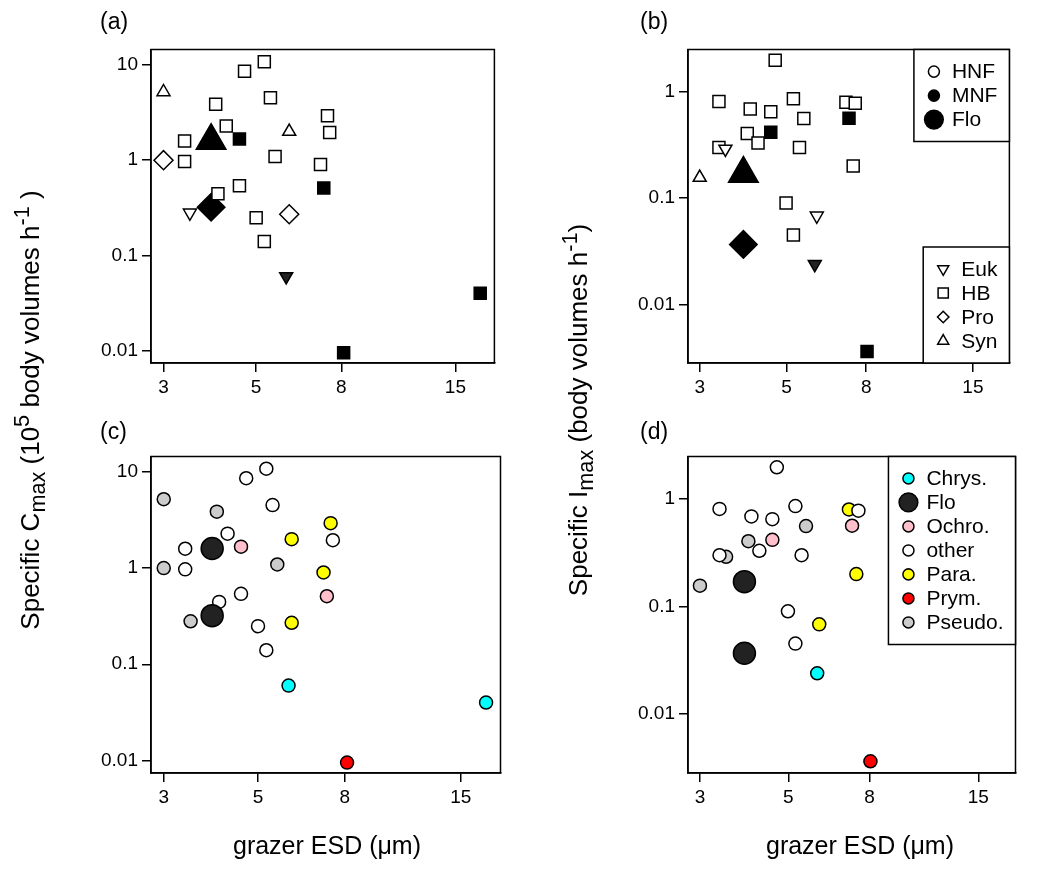 The height and width of the screenshot is (872, 1038). What do you see at coordinates (977, 316) in the screenshot?
I see `legend-label: Pro` at bounding box center [977, 316].